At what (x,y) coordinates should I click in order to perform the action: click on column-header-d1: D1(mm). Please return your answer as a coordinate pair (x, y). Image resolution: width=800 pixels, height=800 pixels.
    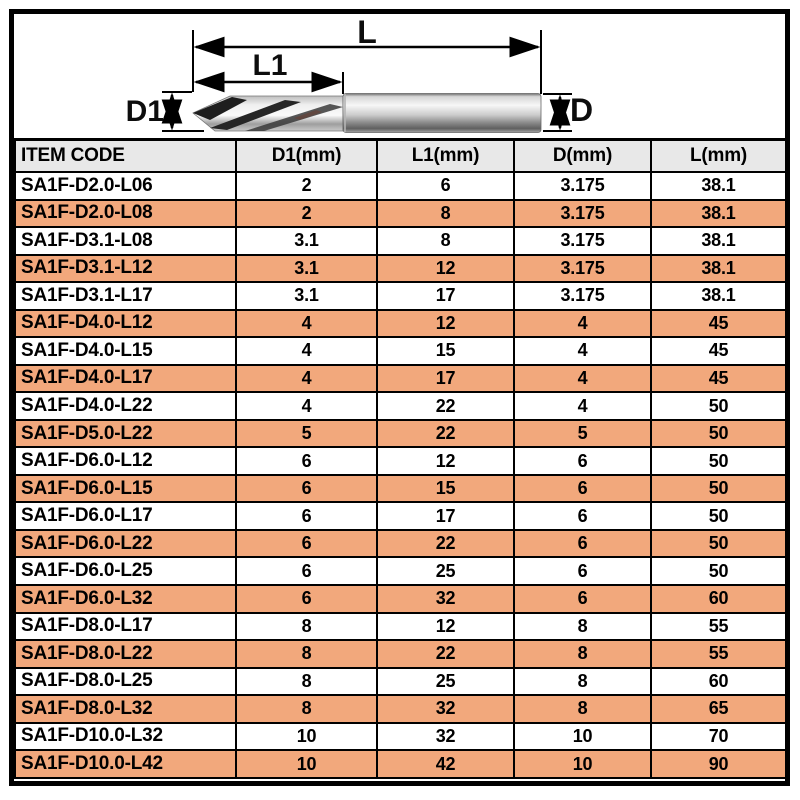
    Looking at the image, I should click on (306, 157).